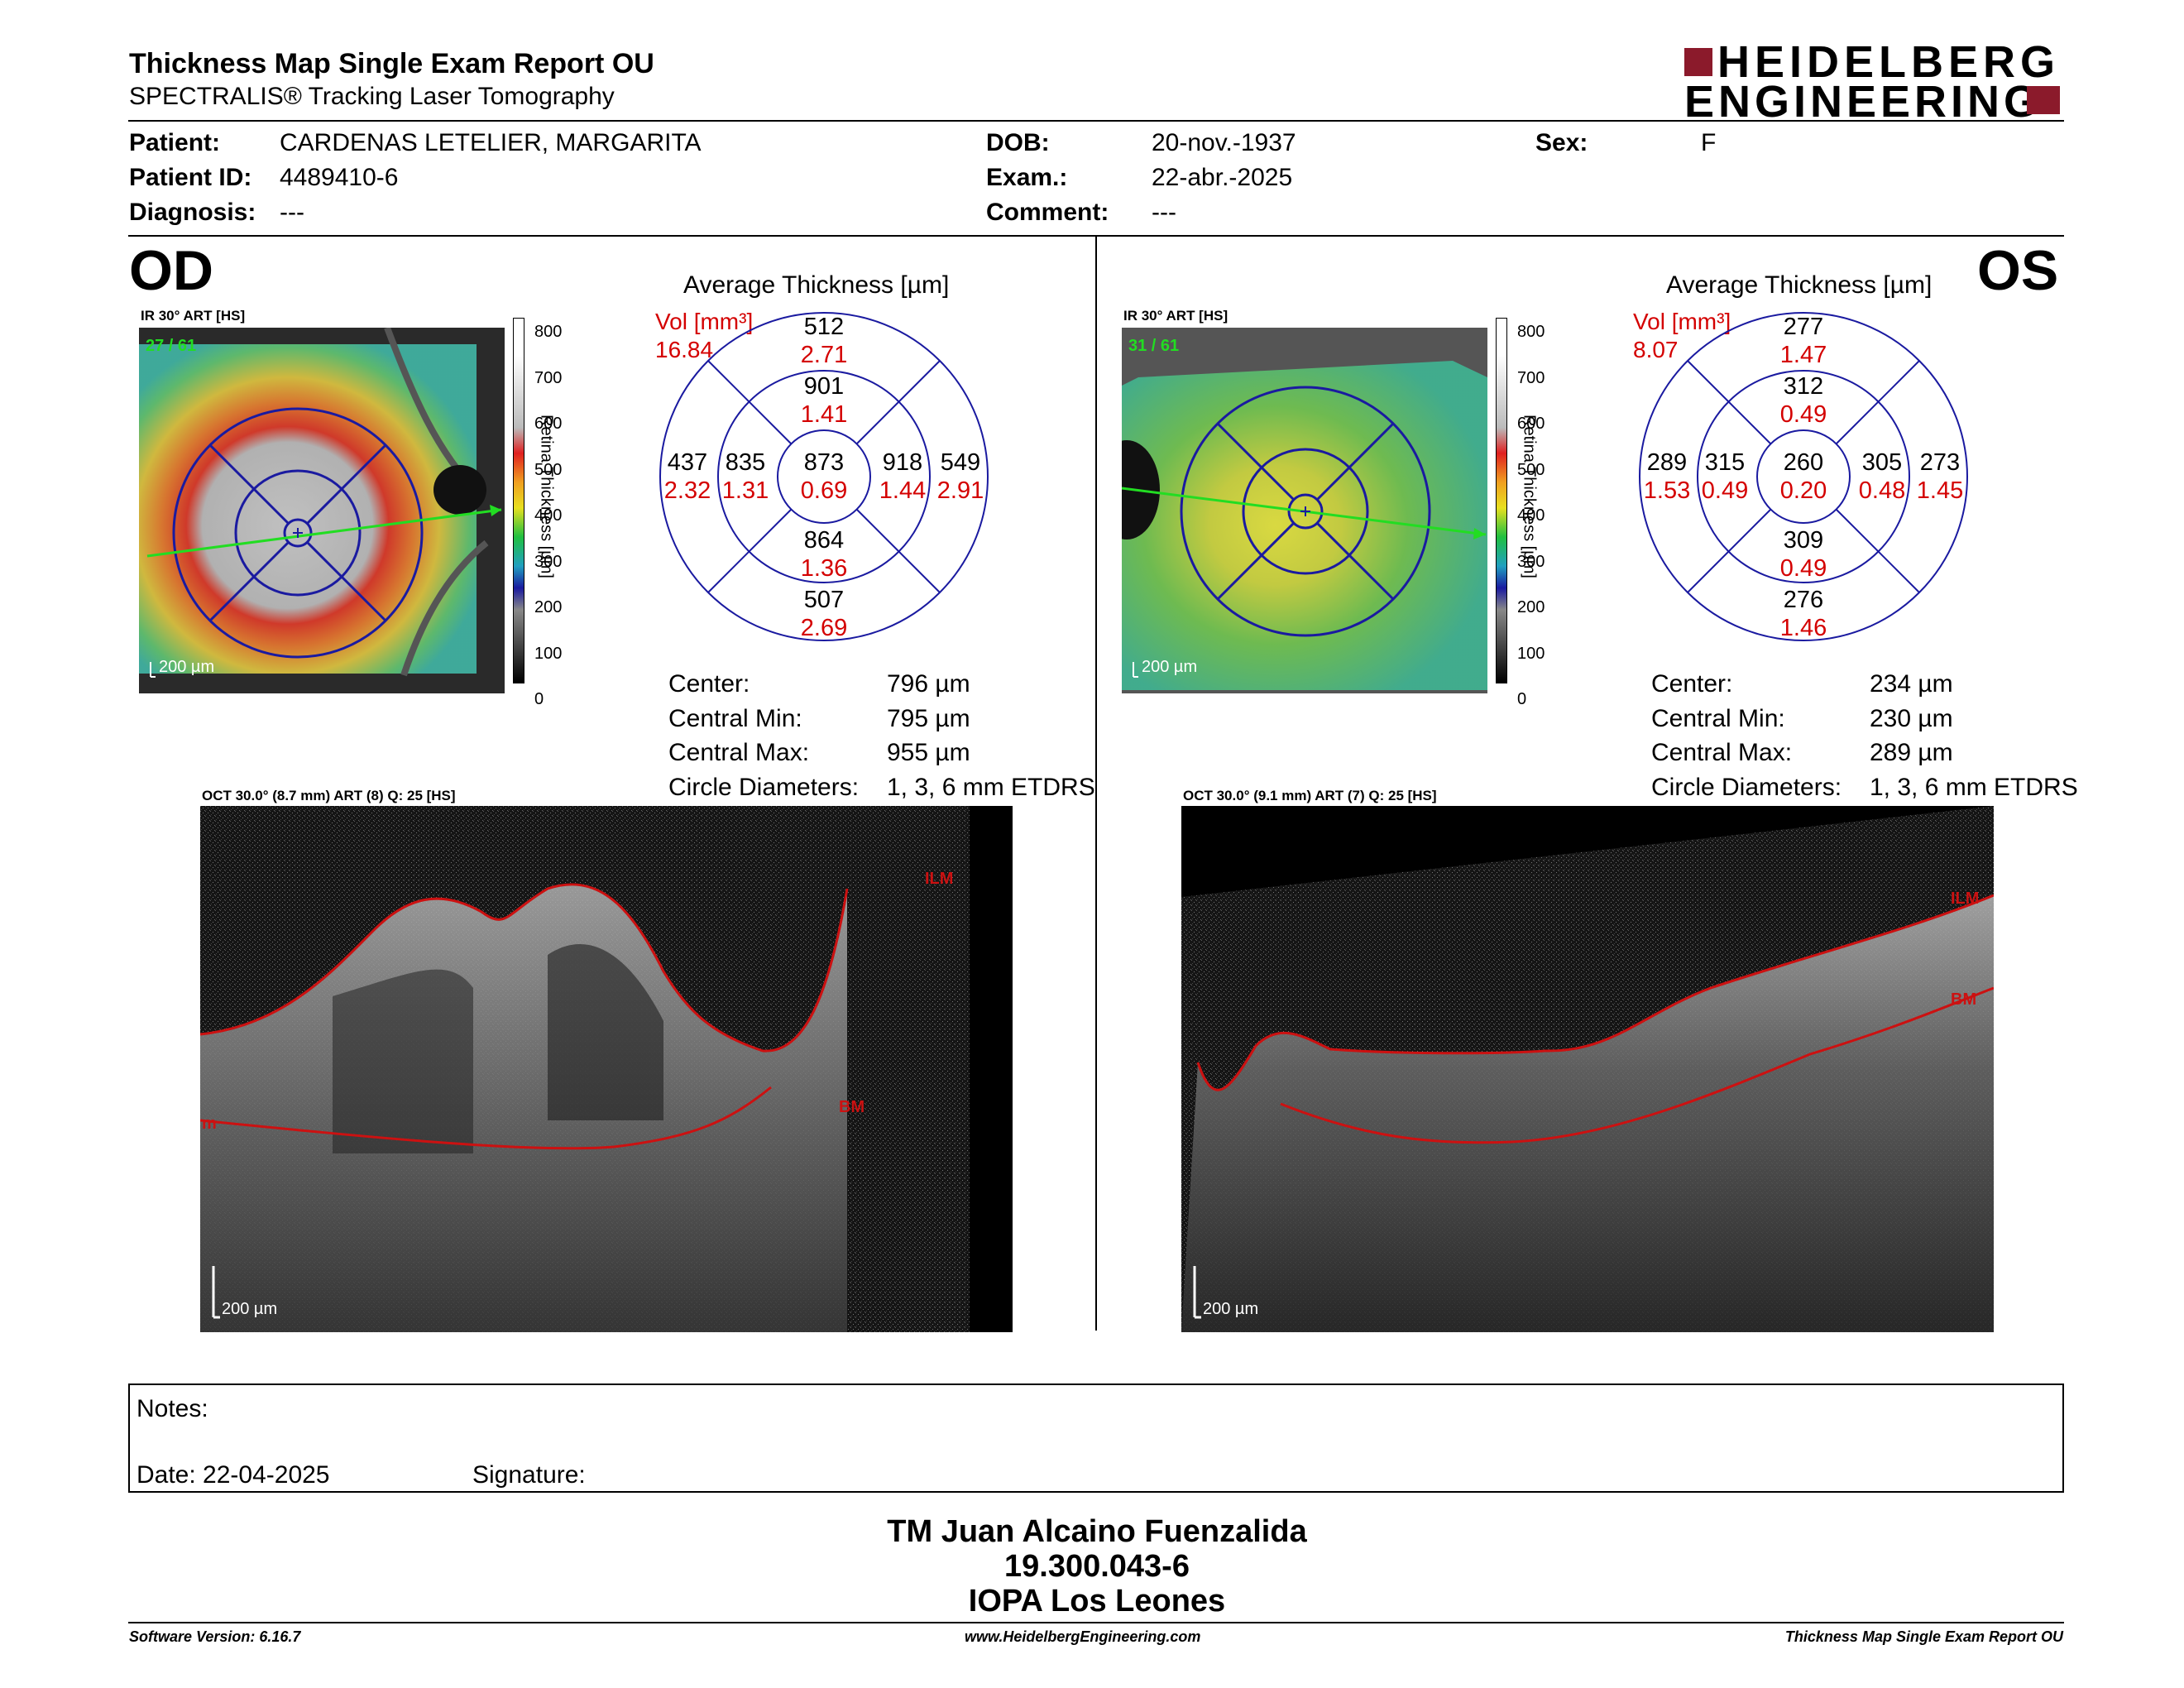  Describe the element at coordinates (687, 490) in the screenshot. I see `od-outer-left-vol: 2.32` at that location.